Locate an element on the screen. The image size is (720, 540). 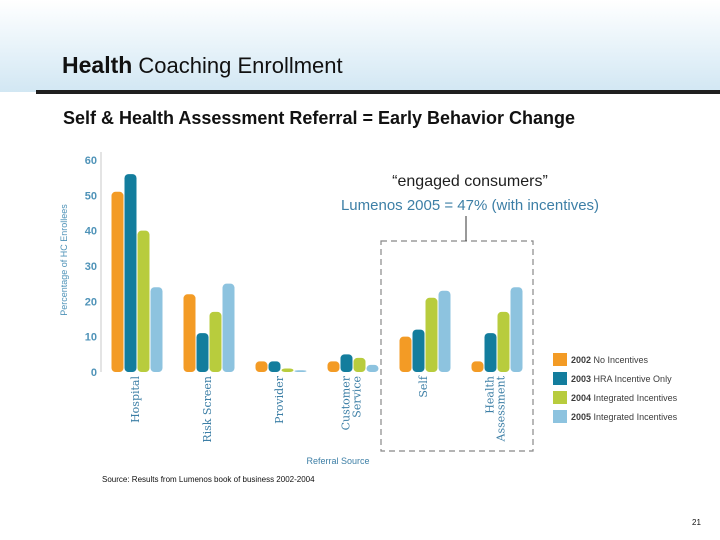
bar-2005-health-assessment is located at coordinates (516, 329).